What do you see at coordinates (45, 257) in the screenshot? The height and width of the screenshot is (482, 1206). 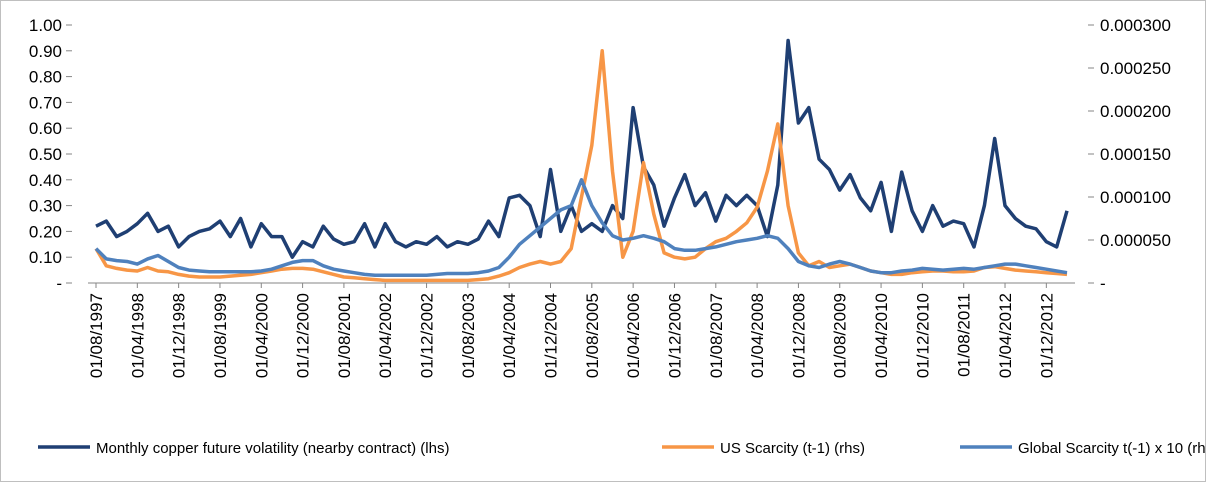 I see `y-tick-label: 0.10` at bounding box center [45, 257].